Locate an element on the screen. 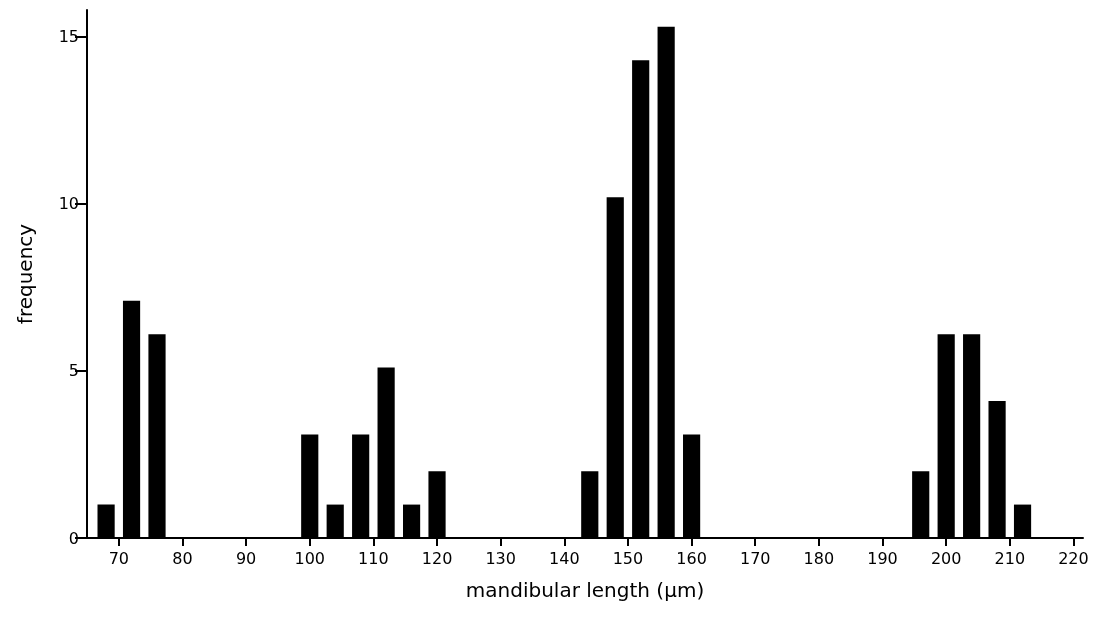 The width and height of the screenshot is (1101, 619). x-tick-label: 110 is located at coordinates (373, 558).